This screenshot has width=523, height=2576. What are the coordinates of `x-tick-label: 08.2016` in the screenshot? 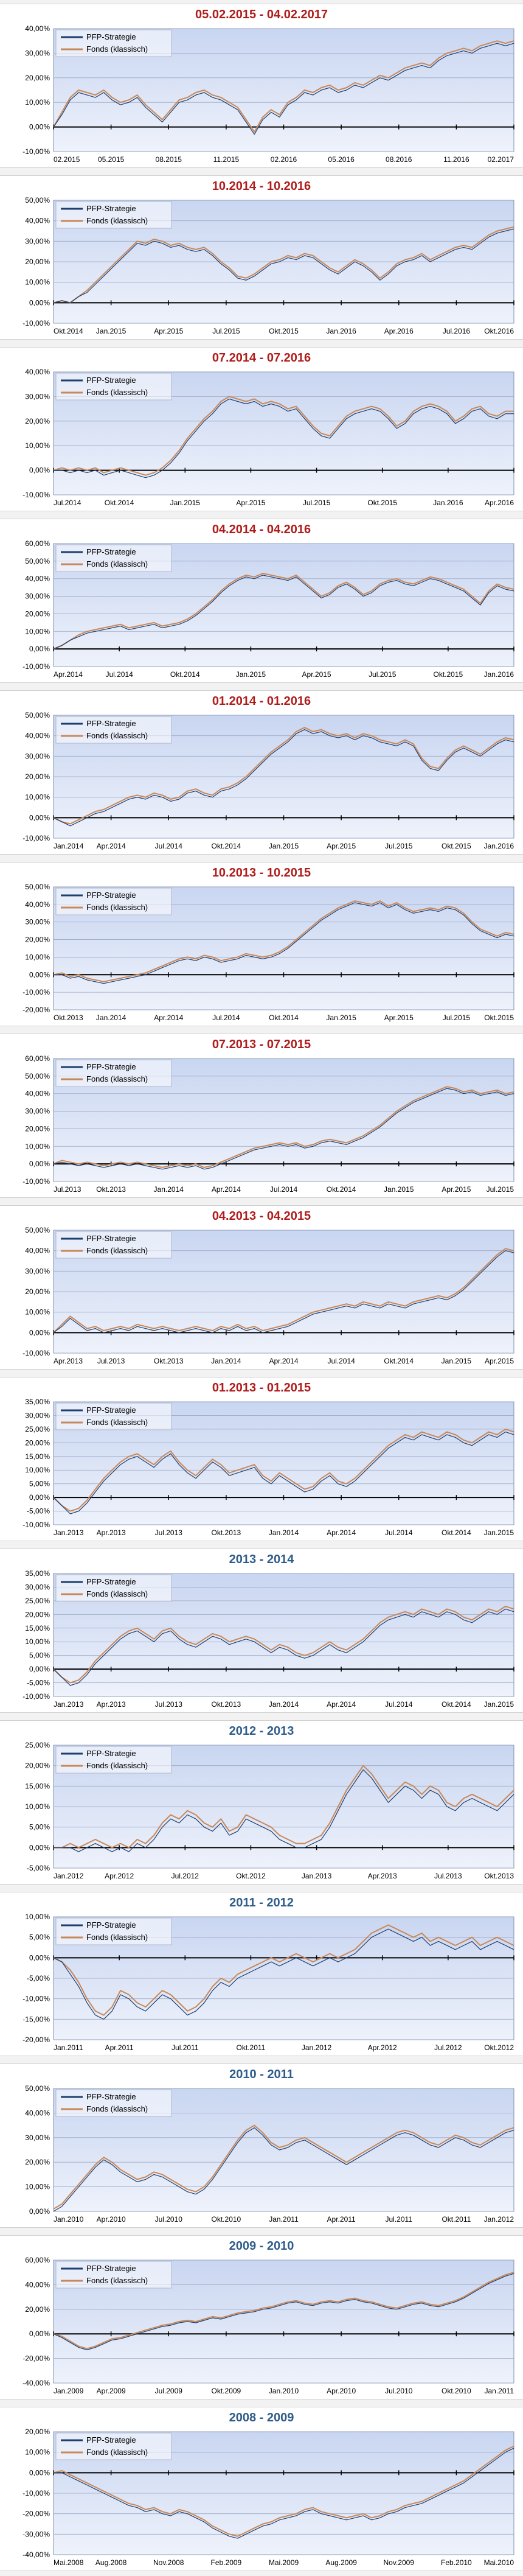 It's located at (399, 159).